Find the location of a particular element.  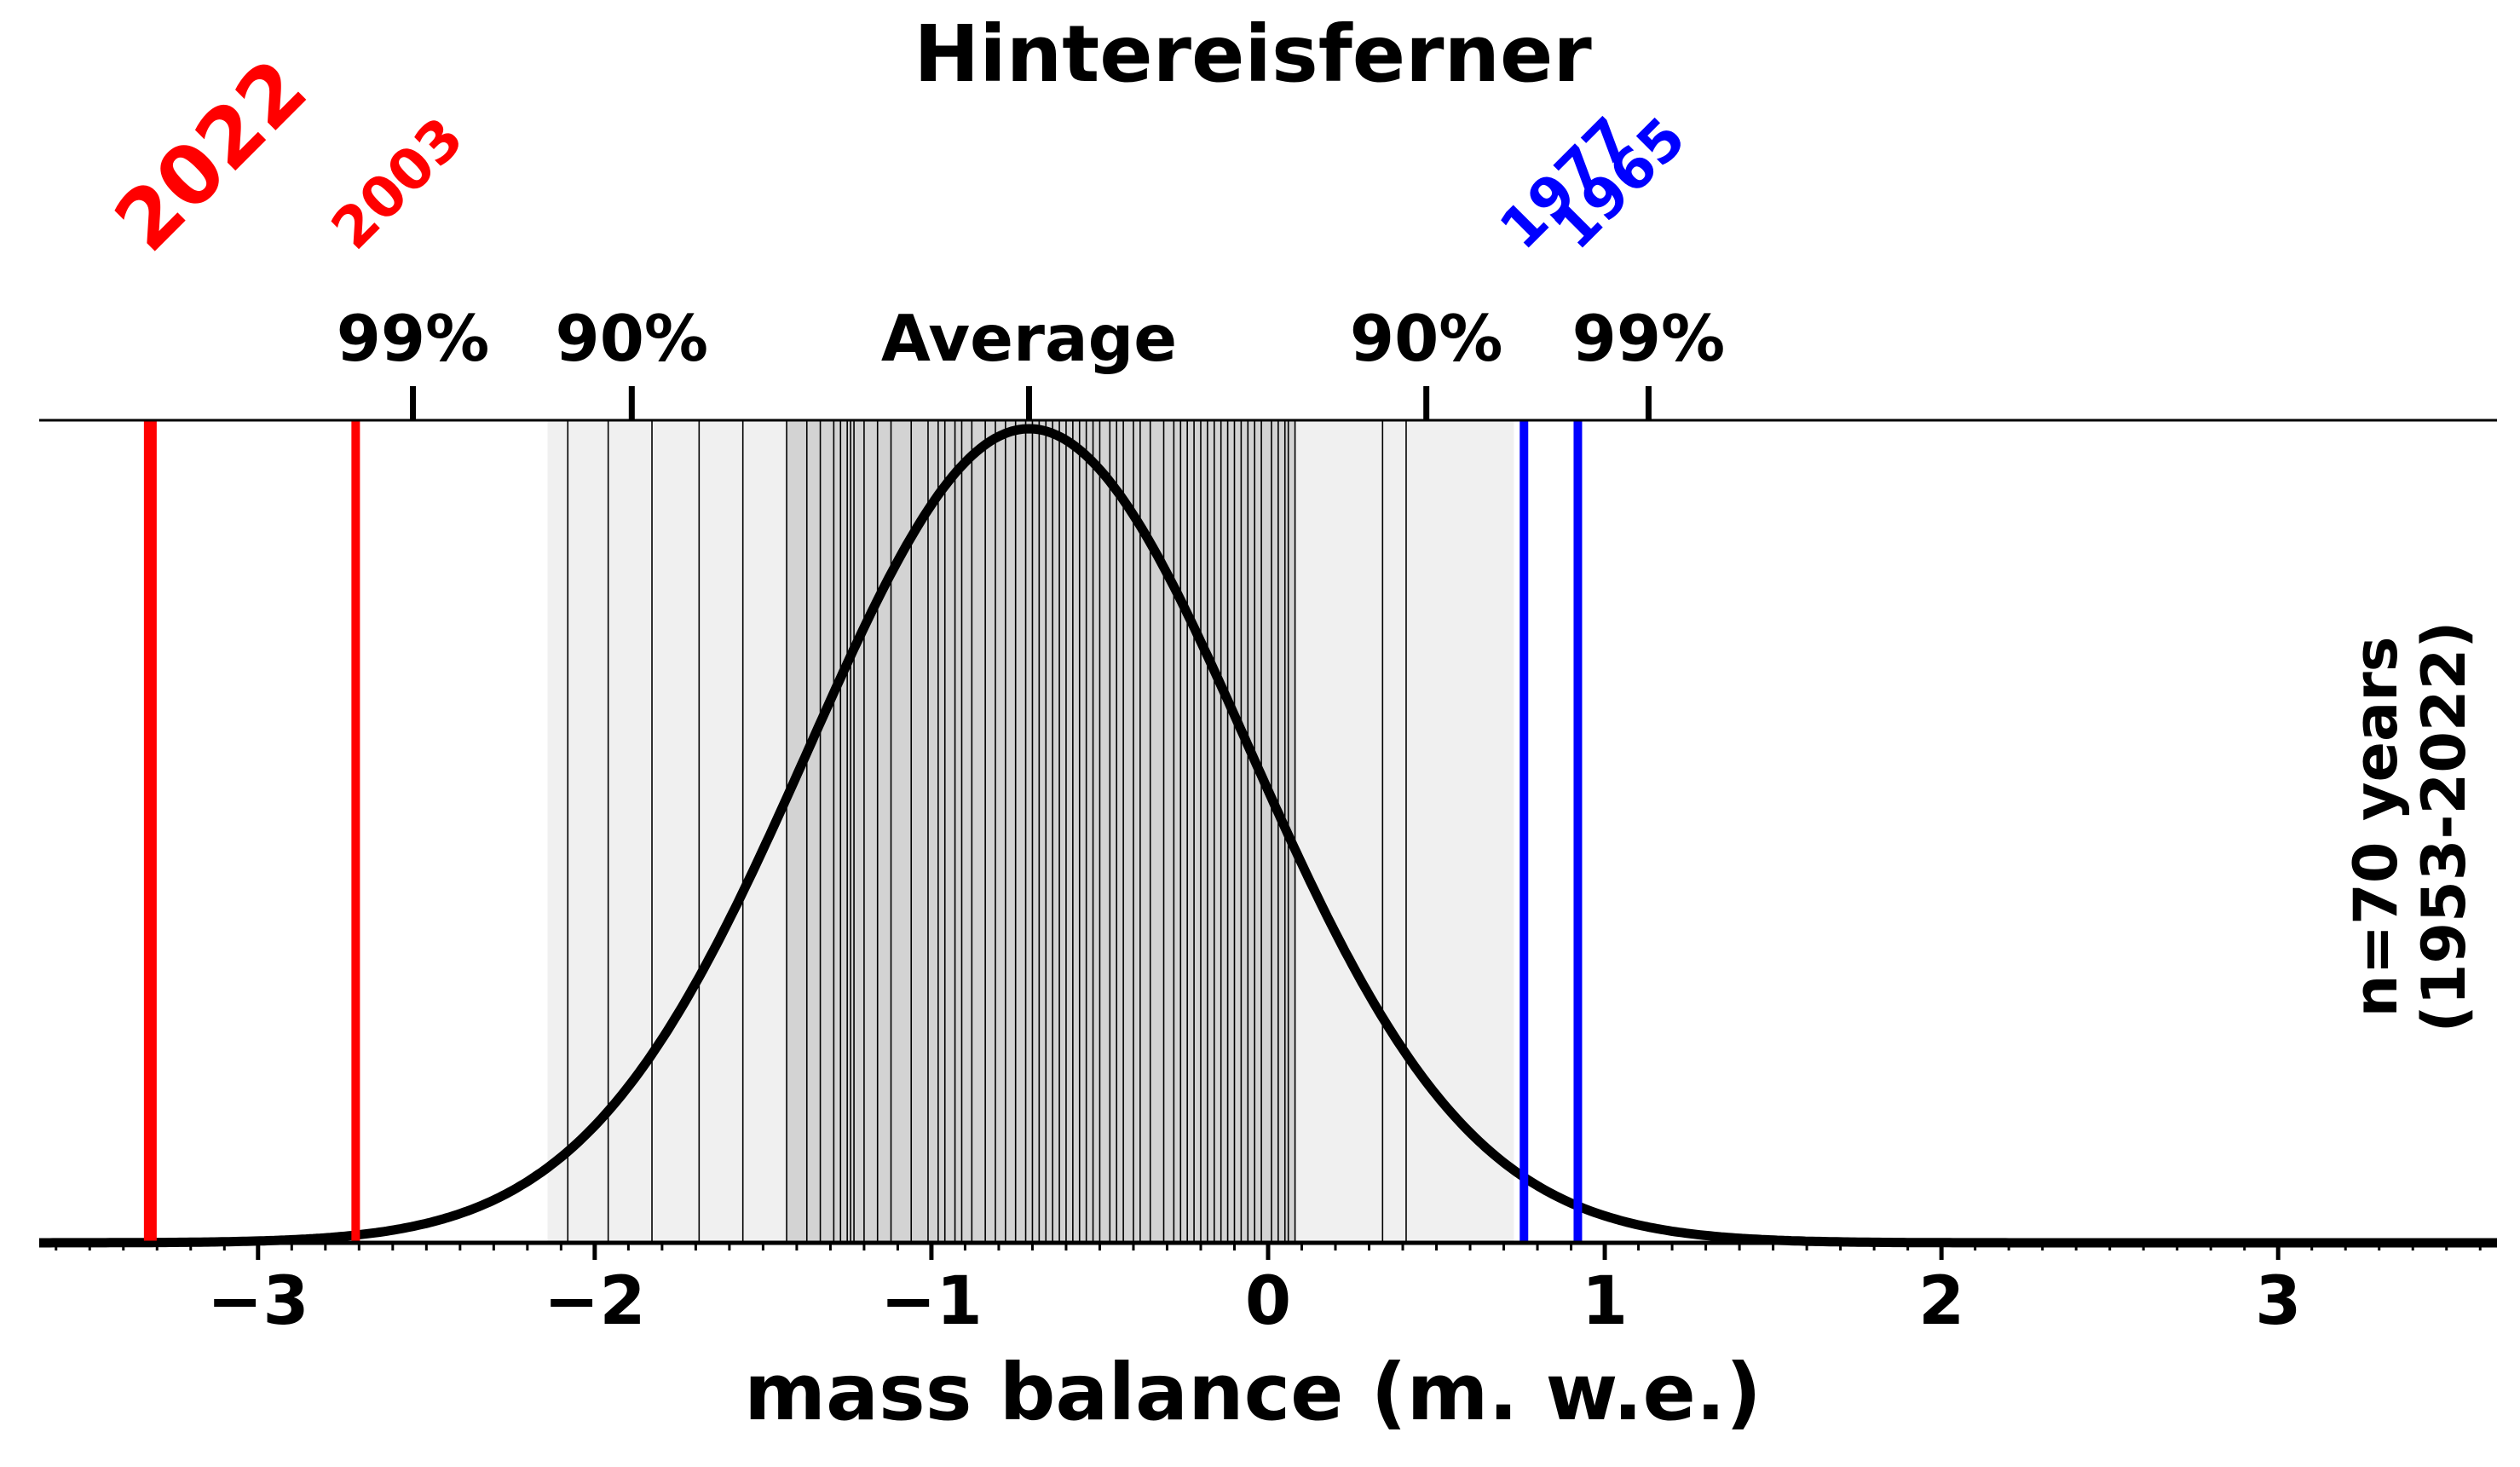

x-tick-label: 3 is located at coordinates (2278, 1301).